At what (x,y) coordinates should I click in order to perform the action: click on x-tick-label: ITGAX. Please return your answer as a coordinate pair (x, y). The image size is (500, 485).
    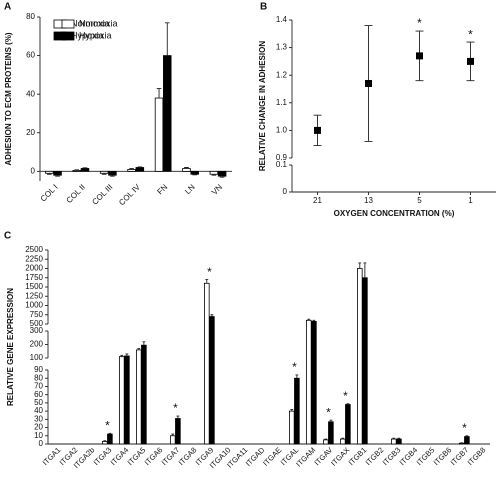
    Looking at the image, I should click on (340, 456).